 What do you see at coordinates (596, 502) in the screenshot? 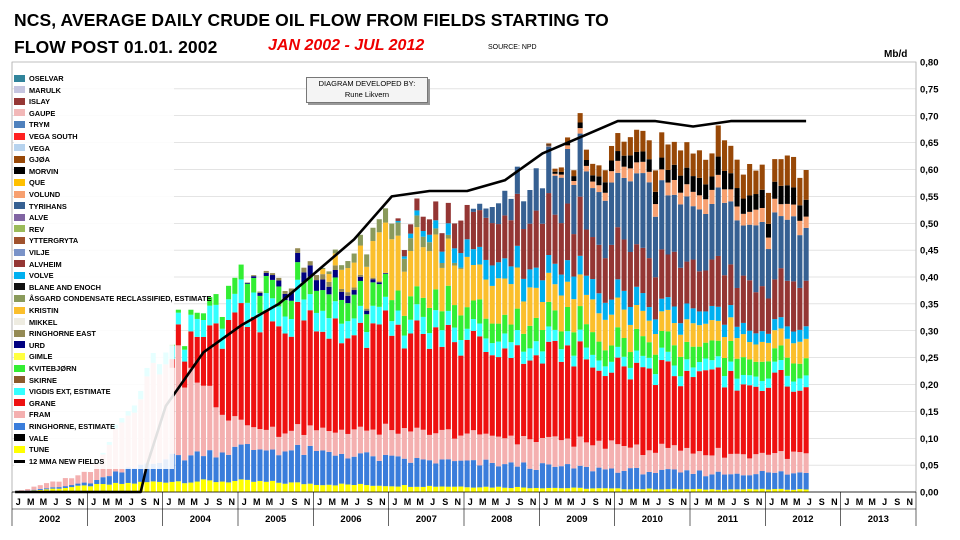
I see `x-tick-label-month: S` at bounding box center [596, 502].